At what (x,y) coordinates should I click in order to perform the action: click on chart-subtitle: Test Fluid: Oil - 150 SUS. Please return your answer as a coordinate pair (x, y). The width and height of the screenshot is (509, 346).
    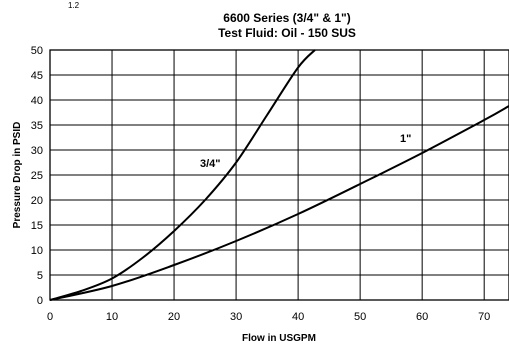
    Looking at the image, I should click on (287, 33).